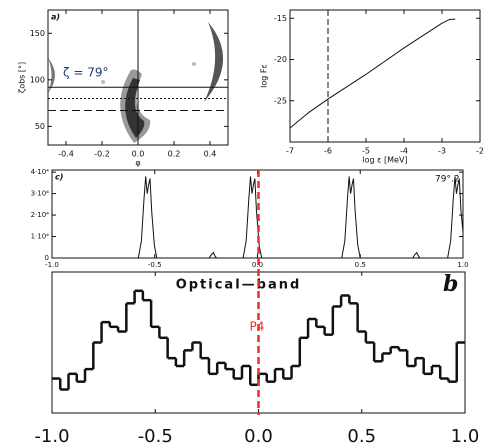 This screenshot has width=491, height=448. What do you see at coordinates (40, 126) in the screenshot?
I see `y-tick-label: 50` at bounding box center [40, 126].